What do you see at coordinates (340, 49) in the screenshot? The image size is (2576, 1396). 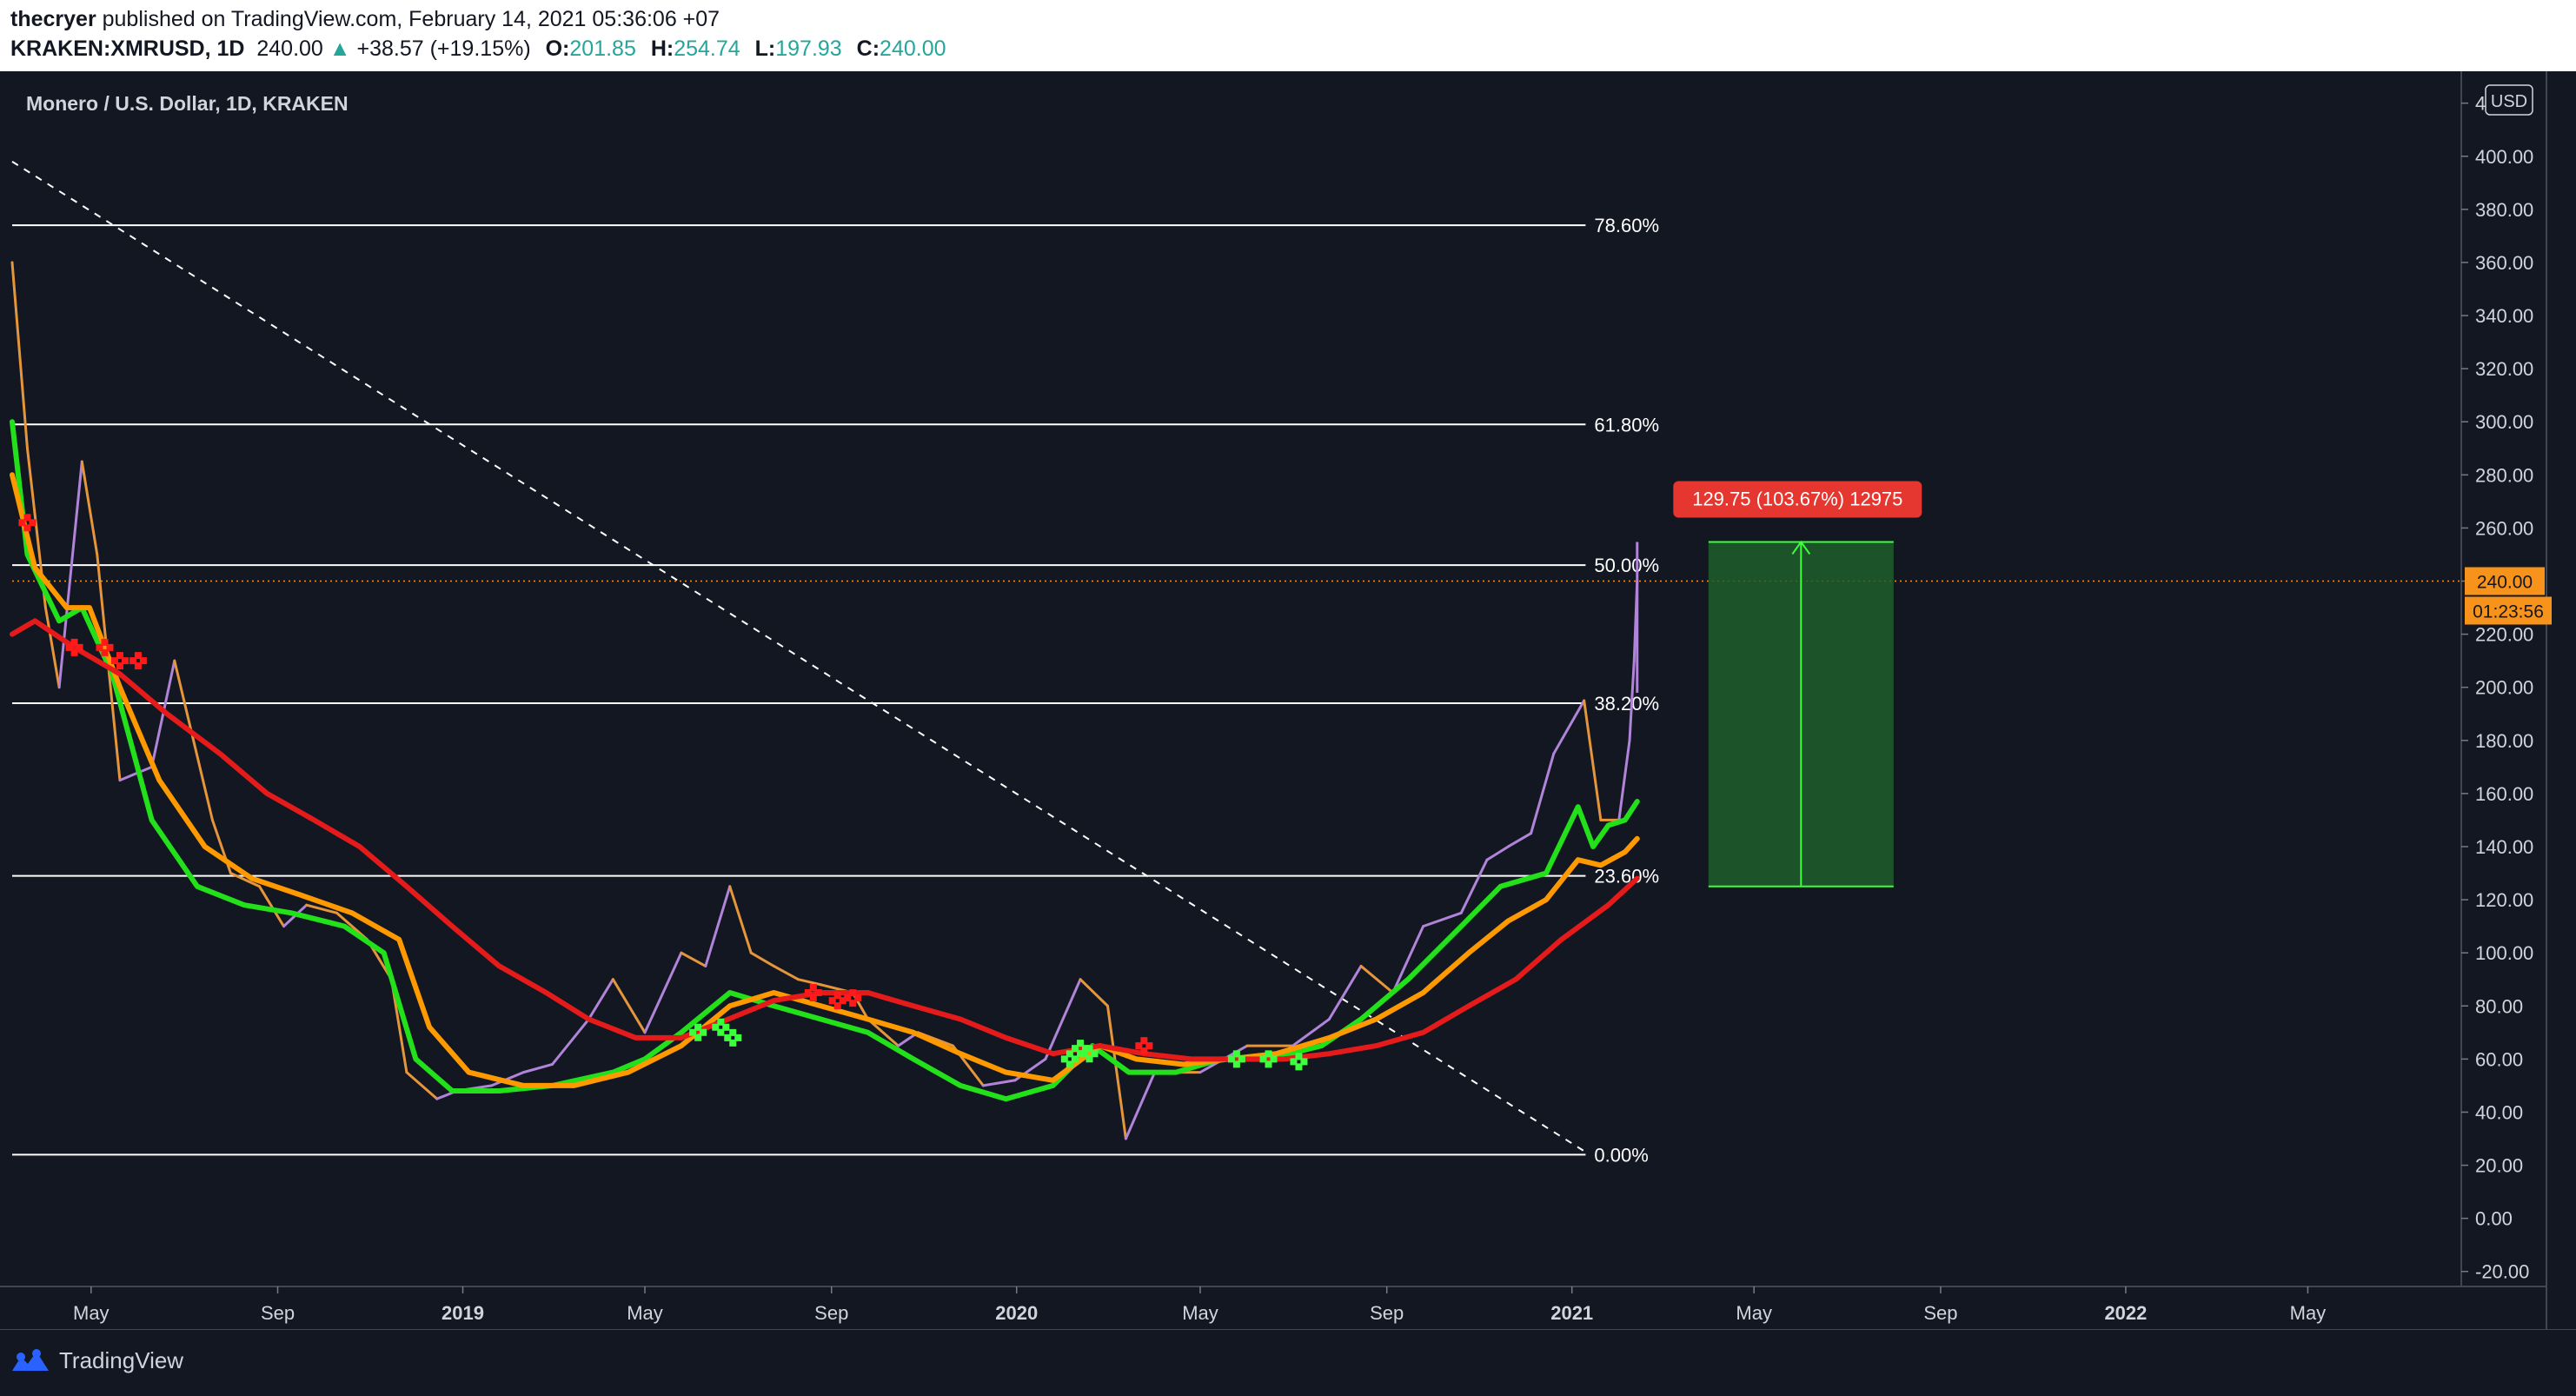 I see `up-arrow-icon: ▲` at bounding box center [340, 49].